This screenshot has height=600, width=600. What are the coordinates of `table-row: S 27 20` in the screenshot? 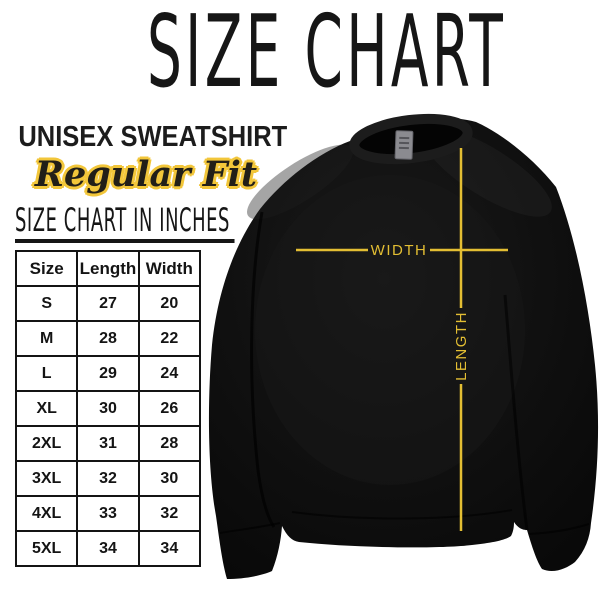 It's located at (108, 303).